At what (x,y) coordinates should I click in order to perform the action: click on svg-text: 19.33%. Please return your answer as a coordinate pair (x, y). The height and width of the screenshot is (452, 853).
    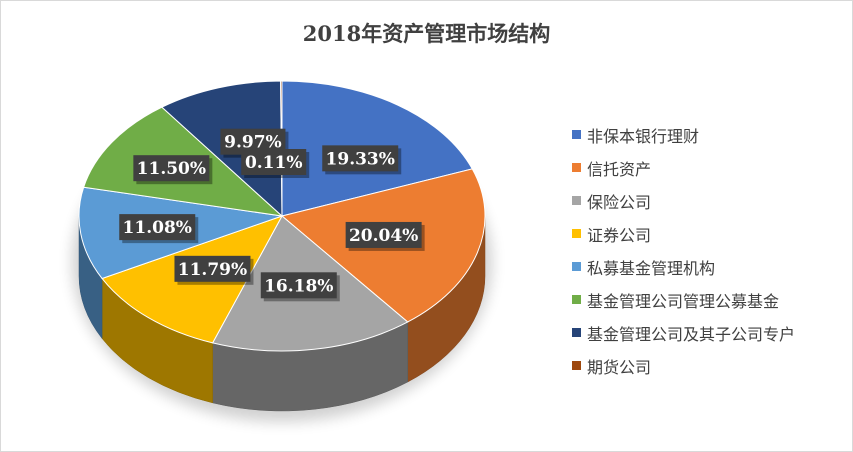
    Looking at the image, I should click on (360, 159).